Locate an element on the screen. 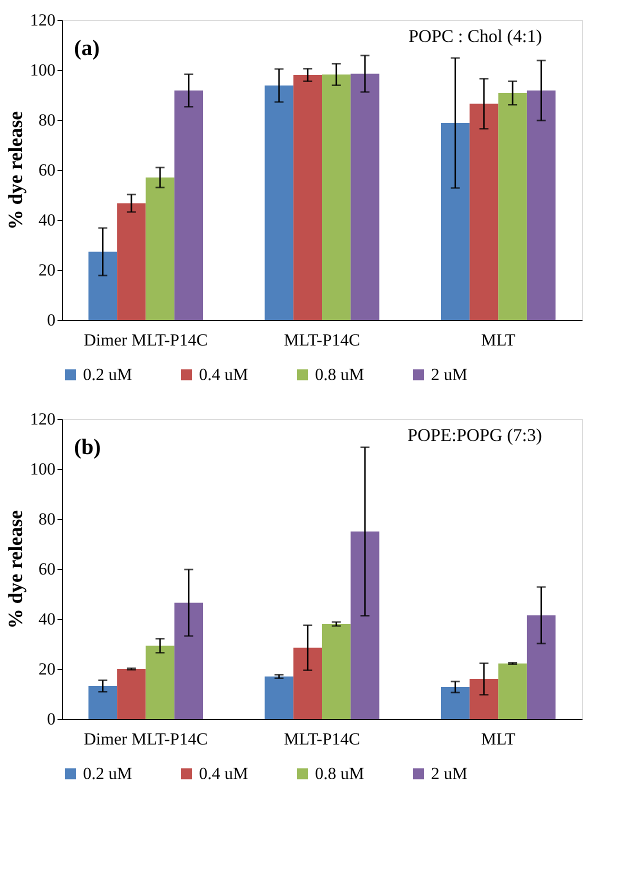 This screenshot has width=627, height=878. annotation: POPC : Chol (4:1) is located at coordinates (475, 36).